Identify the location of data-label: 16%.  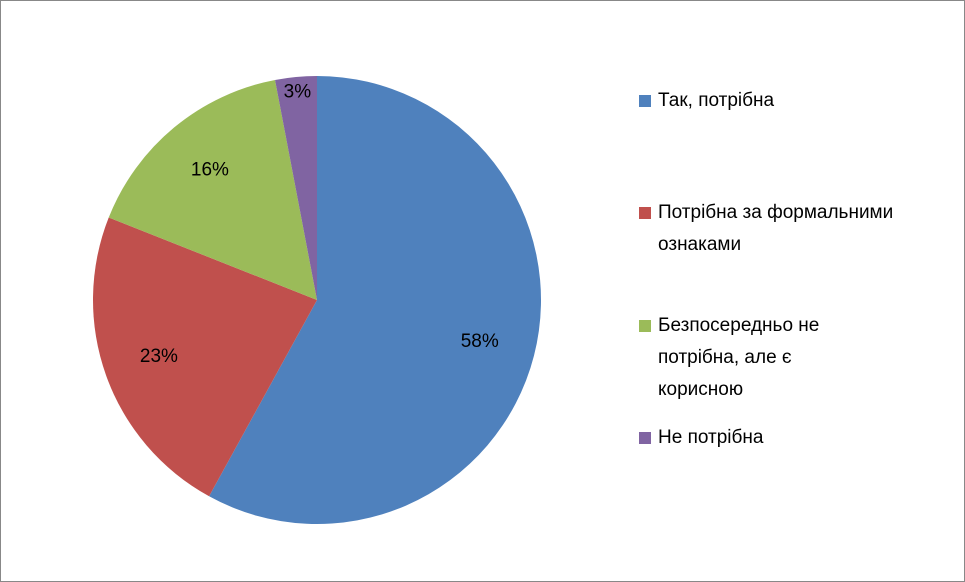
(210, 170).